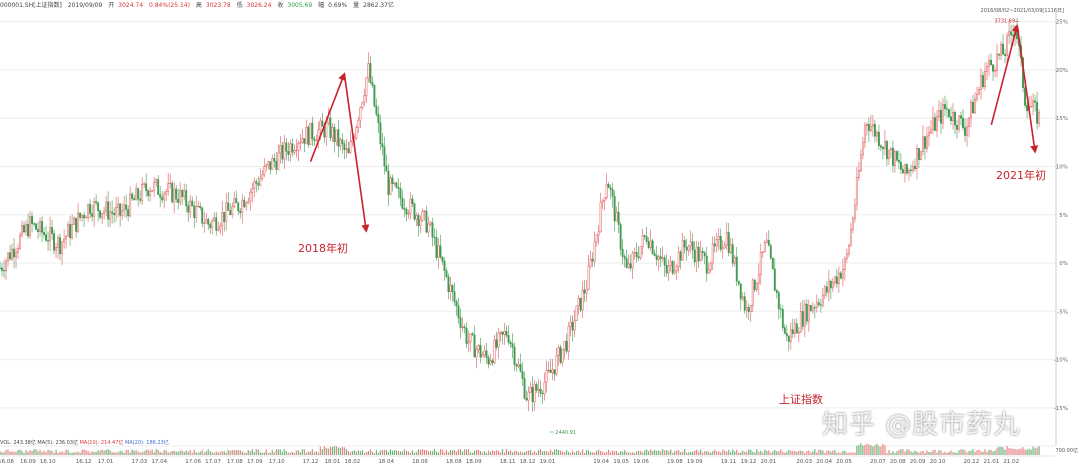 The image size is (1080, 466). I want to click on annotation-2021: 2021年初, so click(1021, 175).